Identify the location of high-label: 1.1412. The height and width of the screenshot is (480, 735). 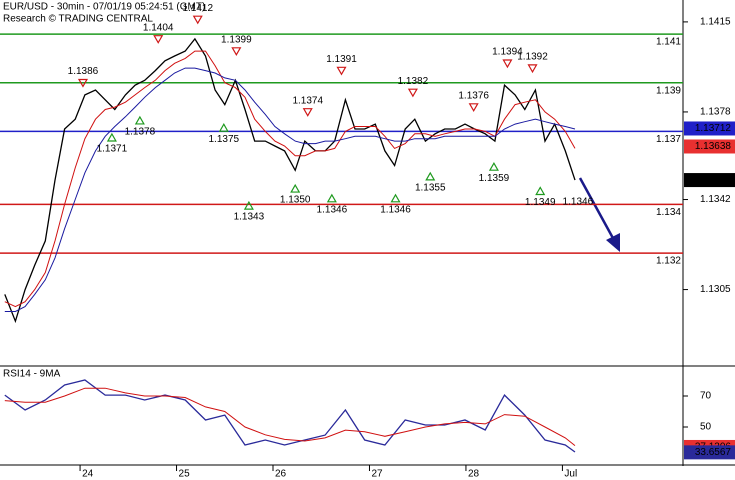
(197, 8).